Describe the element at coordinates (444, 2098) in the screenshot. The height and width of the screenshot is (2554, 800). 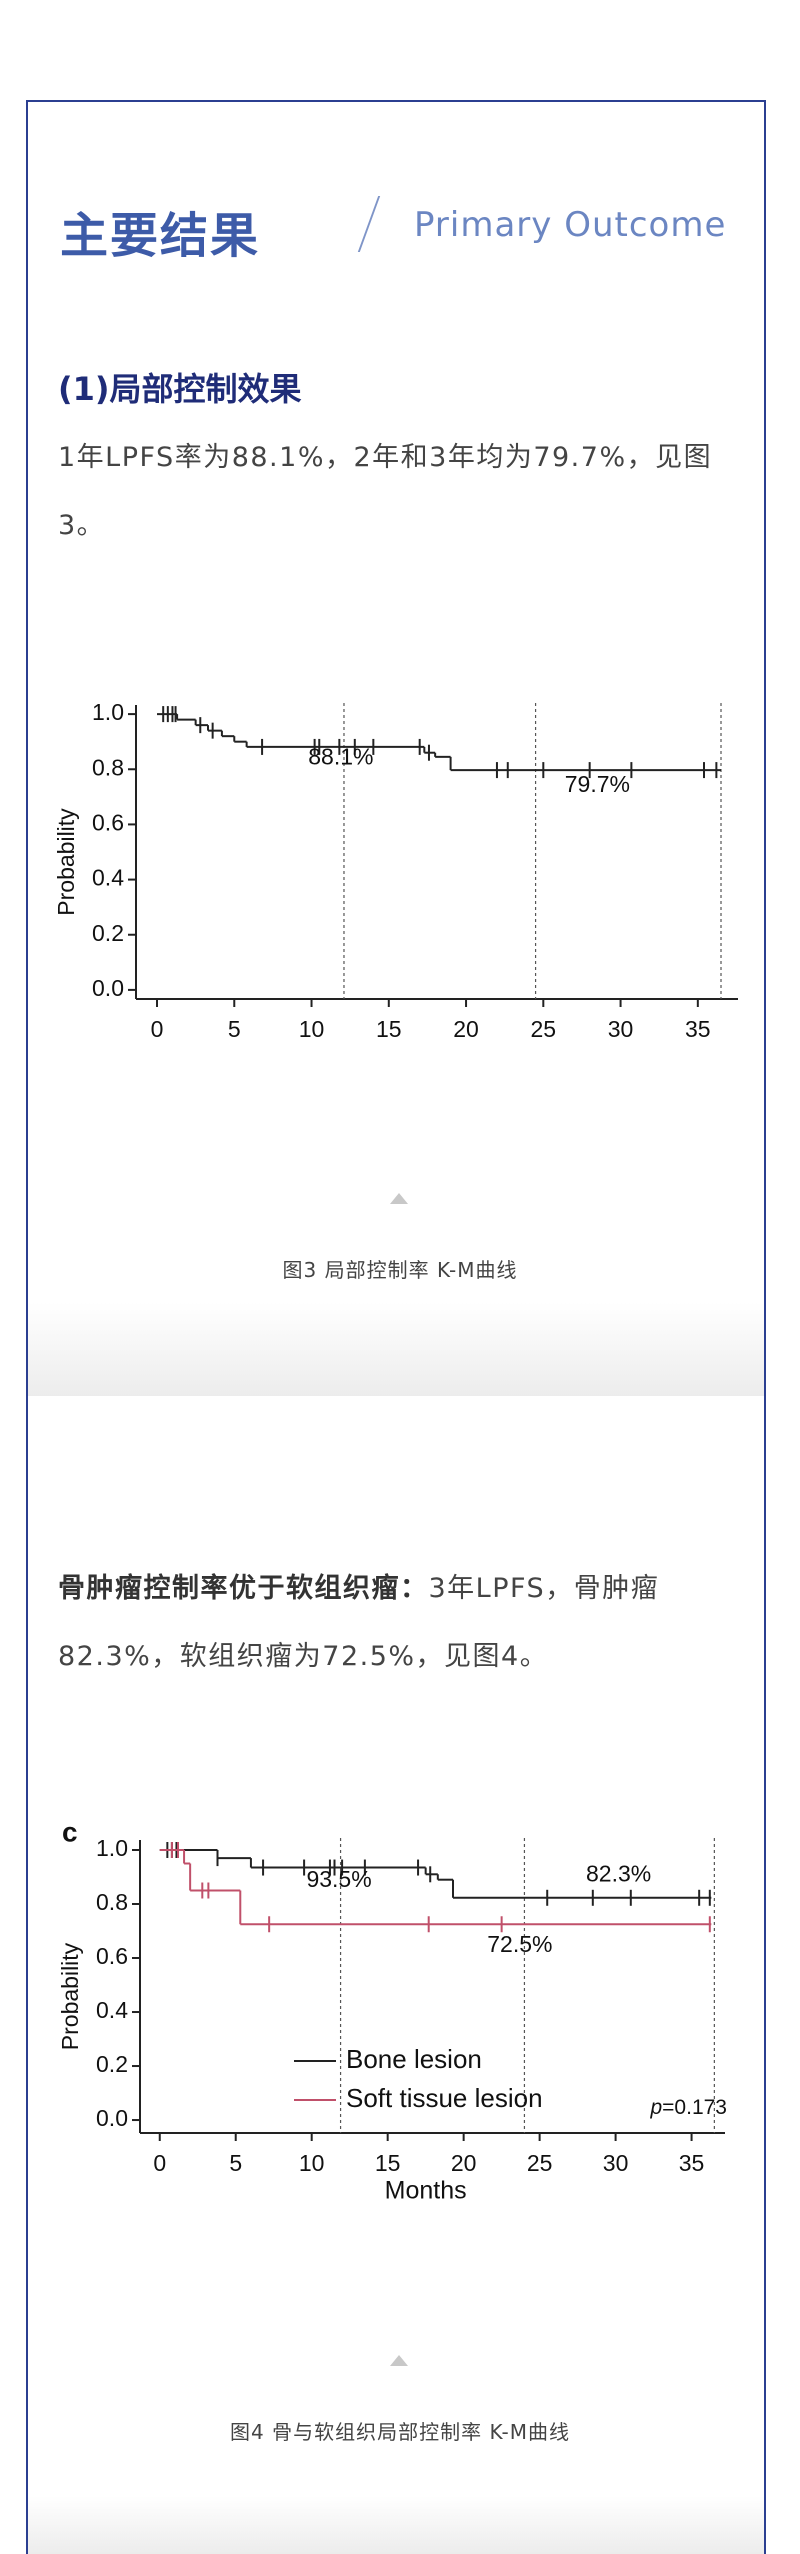
I see `legend-label: Soft tissue lesion` at that location.